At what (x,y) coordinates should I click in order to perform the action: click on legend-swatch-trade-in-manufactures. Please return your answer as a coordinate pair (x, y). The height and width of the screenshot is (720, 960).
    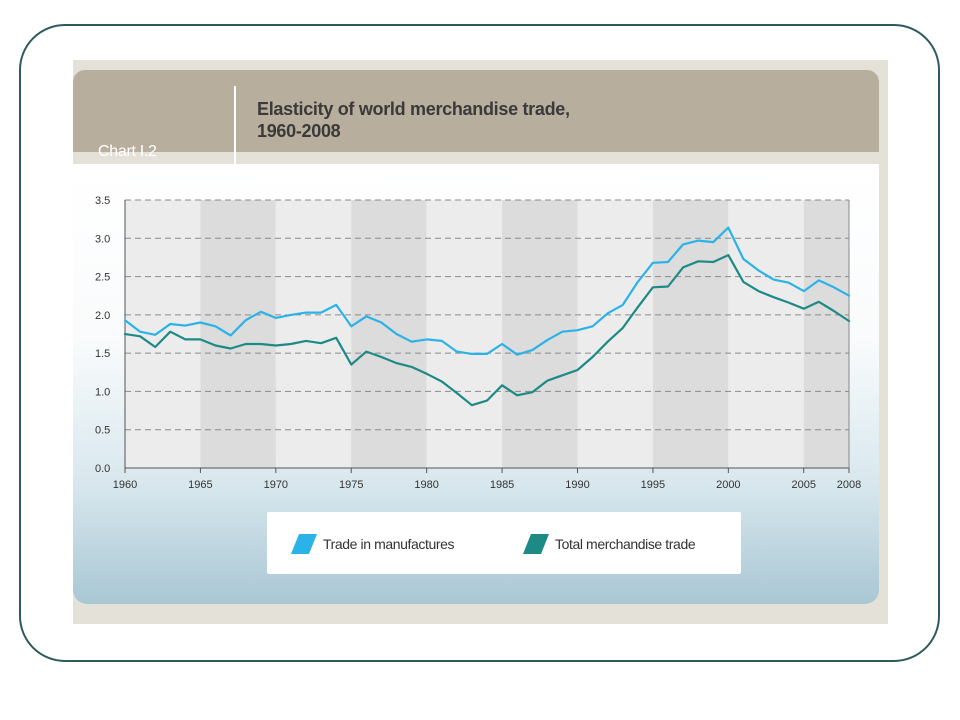
    Looking at the image, I should click on (304, 544).